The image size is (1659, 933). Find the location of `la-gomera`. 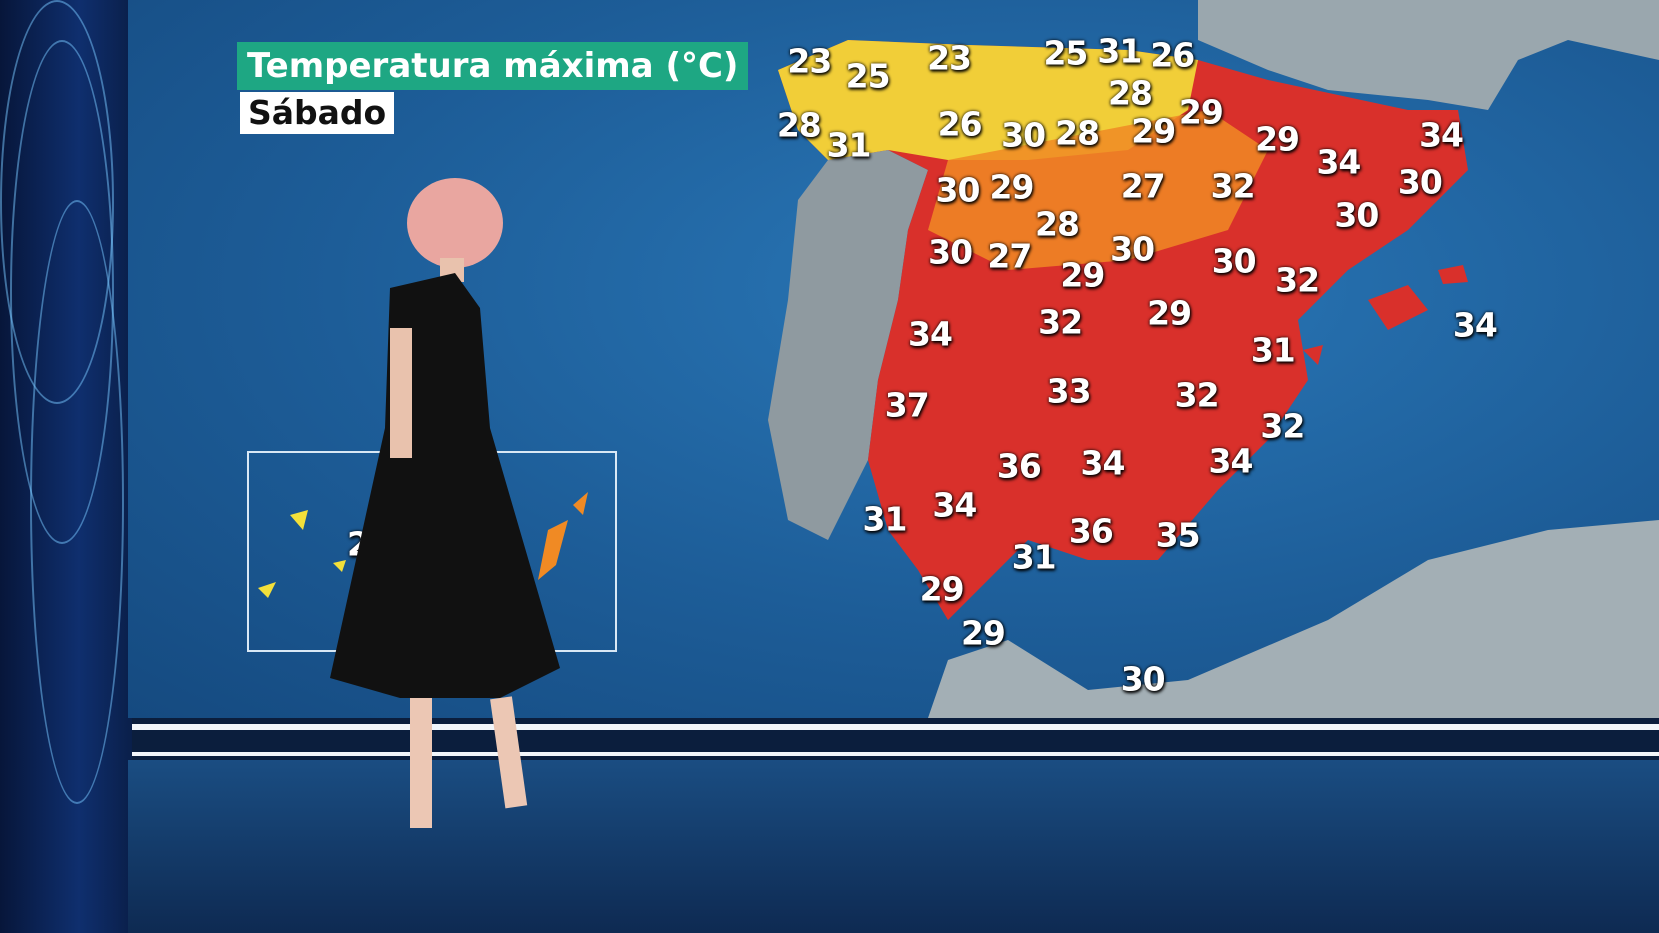

la-gomera is located at coordinates (339, 566).